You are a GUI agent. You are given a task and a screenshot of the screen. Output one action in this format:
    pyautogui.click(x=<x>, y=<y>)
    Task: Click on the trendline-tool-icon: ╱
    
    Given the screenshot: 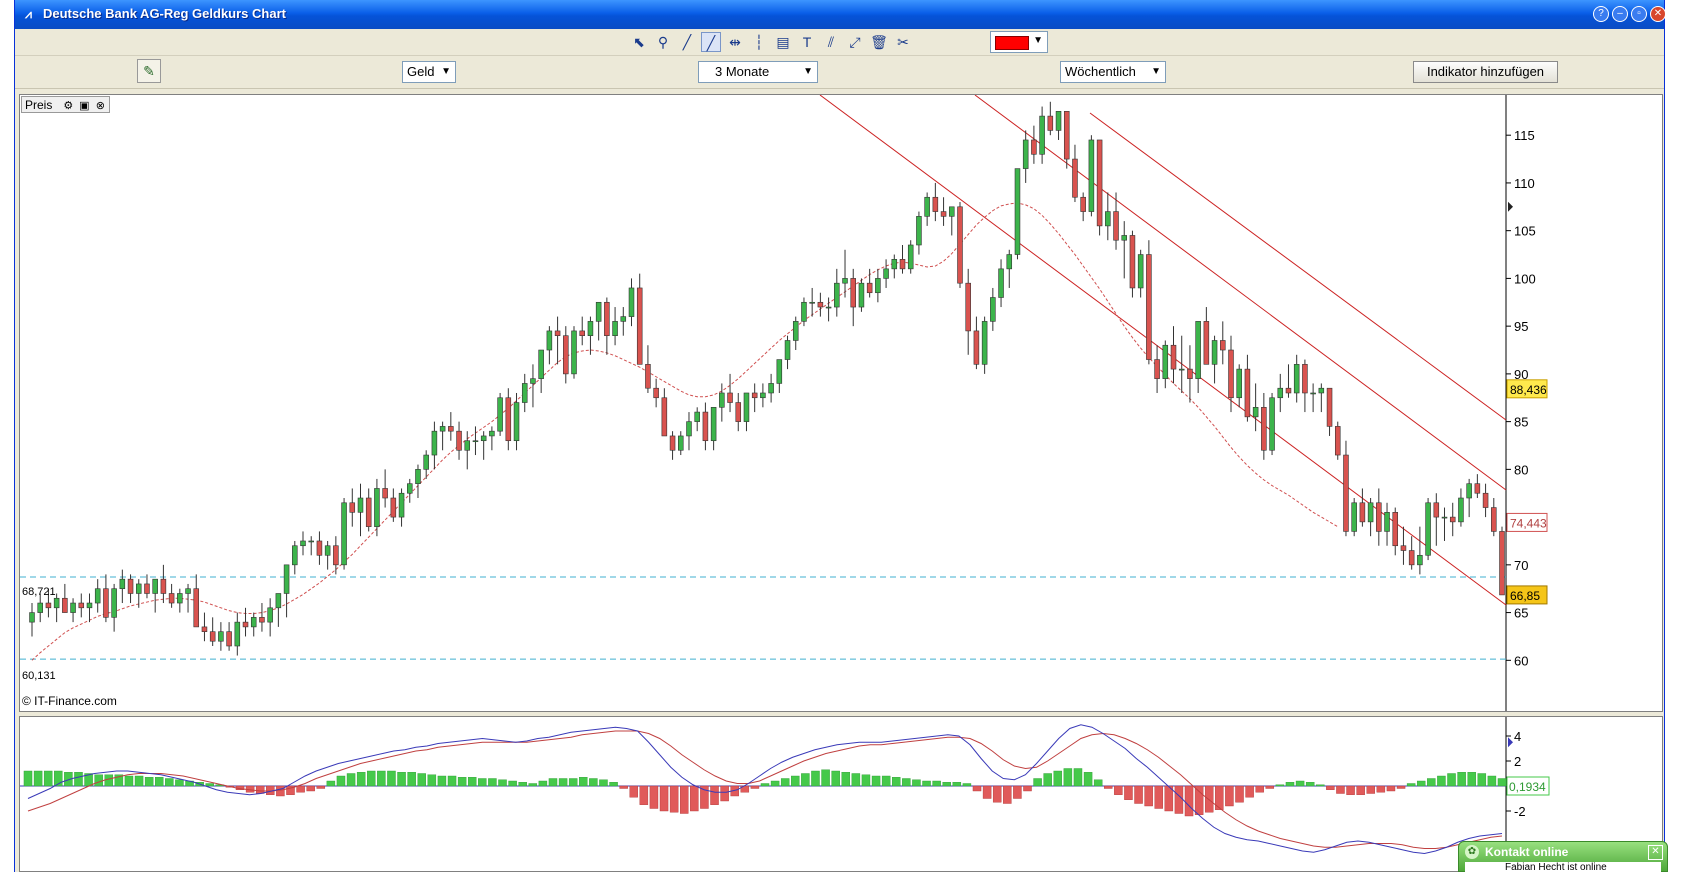 What is the action you would take?
    pyautogui.click(x=711, y=42)
    